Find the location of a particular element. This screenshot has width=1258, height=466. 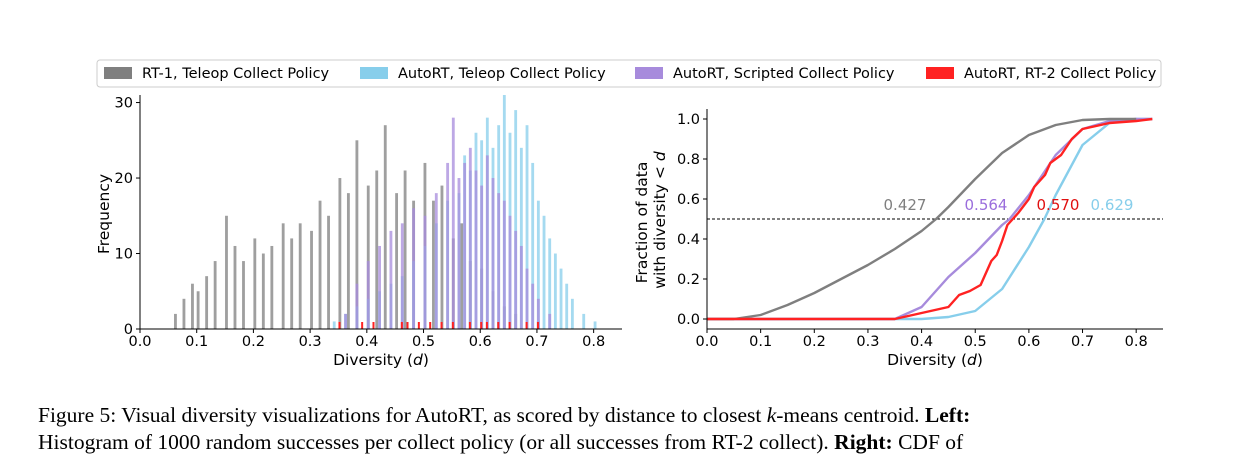

caption-left-label: Left: is located at coordinates (947, 415).